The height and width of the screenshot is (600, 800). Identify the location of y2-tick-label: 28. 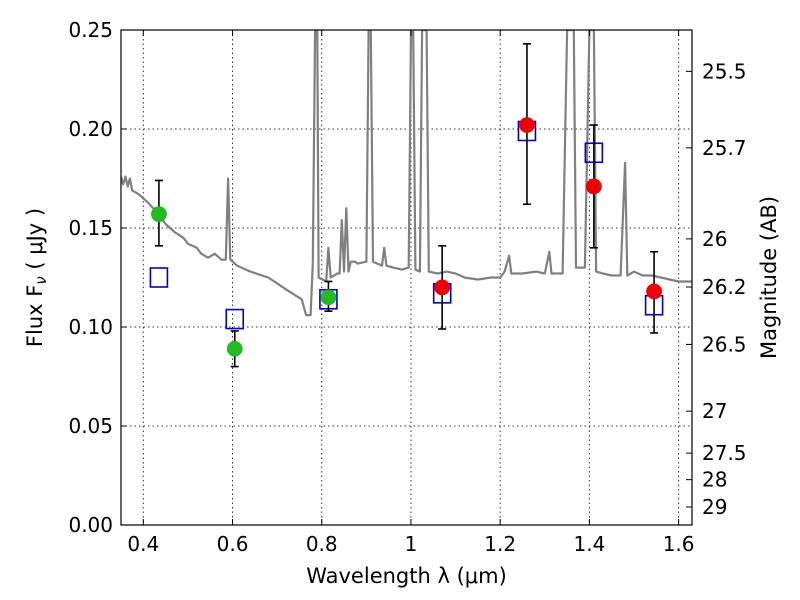
(714, 480).